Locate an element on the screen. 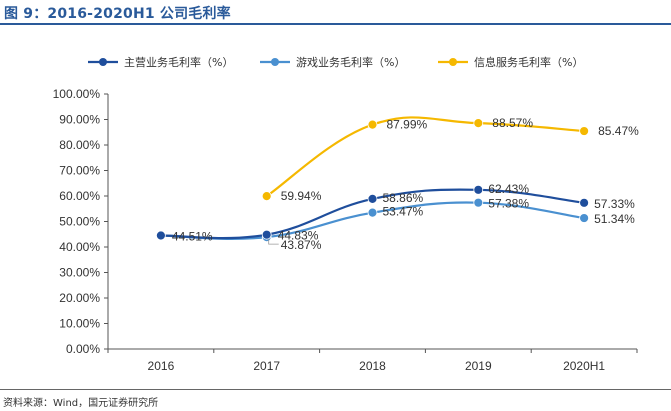 The height and width of the screenshot is (411, 671). y-tick-label: 10.00% is located at coordinates (79, 324).